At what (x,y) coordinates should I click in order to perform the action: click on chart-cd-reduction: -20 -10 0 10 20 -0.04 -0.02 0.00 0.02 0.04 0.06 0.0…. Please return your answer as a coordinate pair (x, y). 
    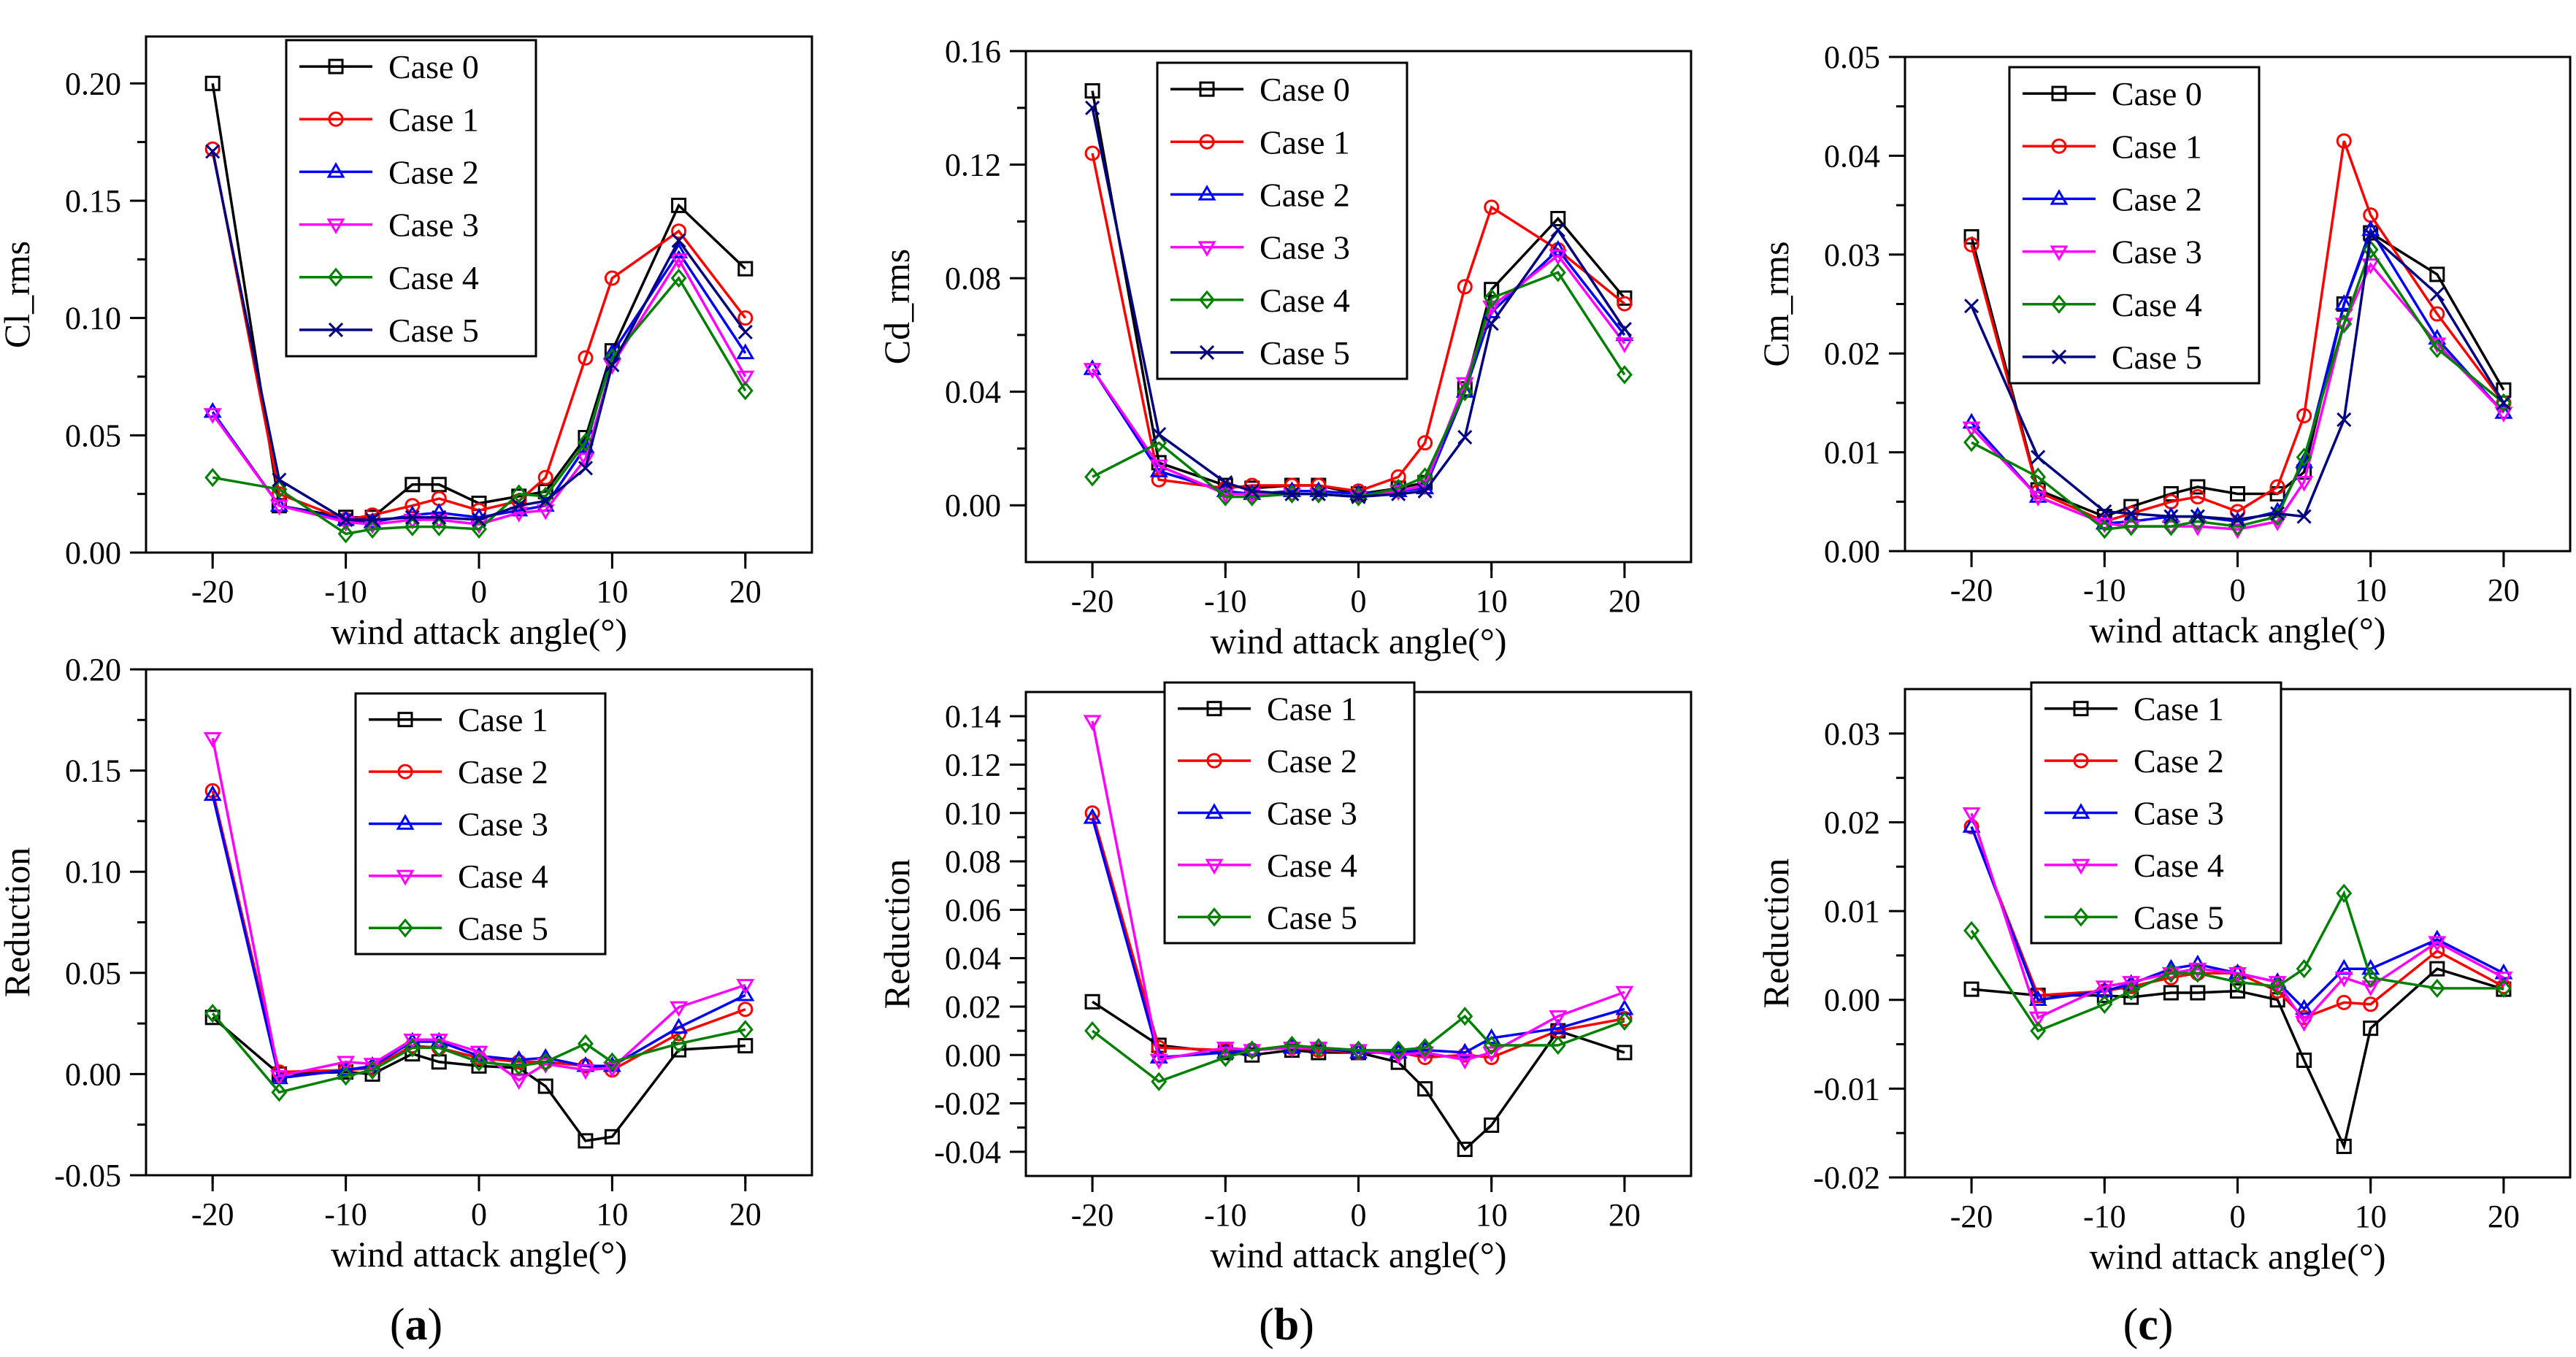
    Looking at the image, I should click on (1284, 978).